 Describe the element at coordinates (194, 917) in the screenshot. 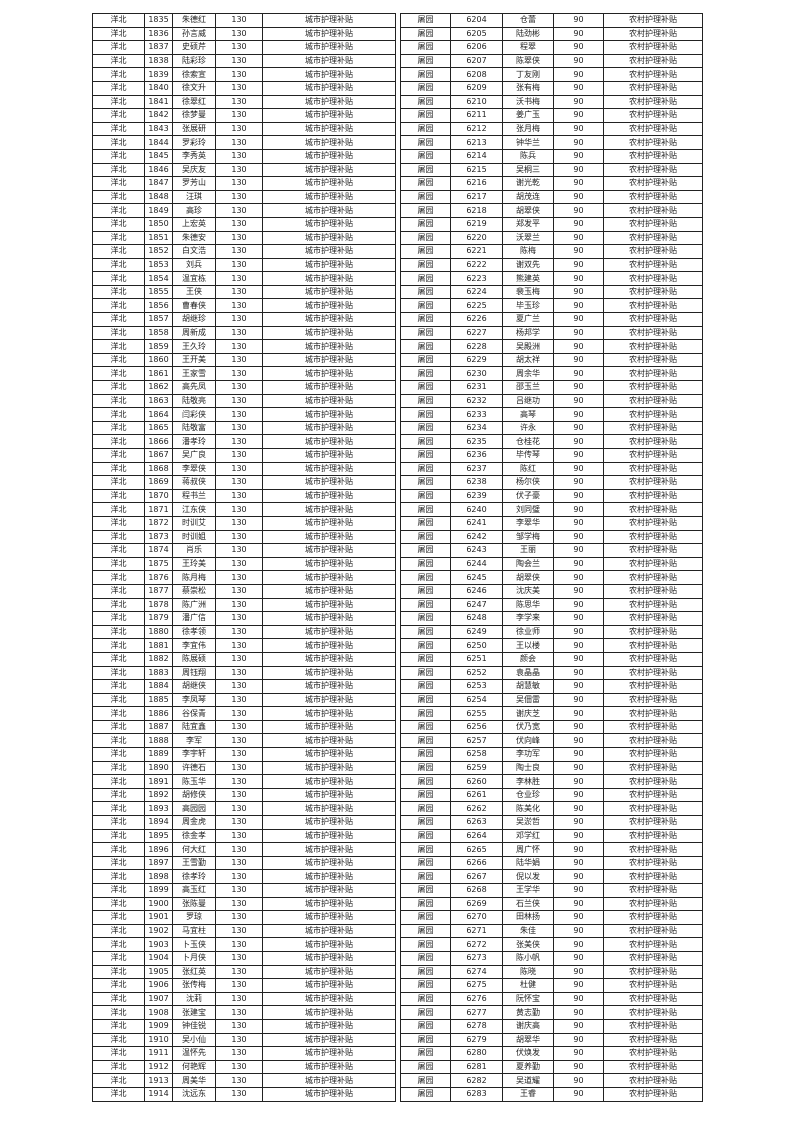

I see `name-cell: 罗琼` at that location.